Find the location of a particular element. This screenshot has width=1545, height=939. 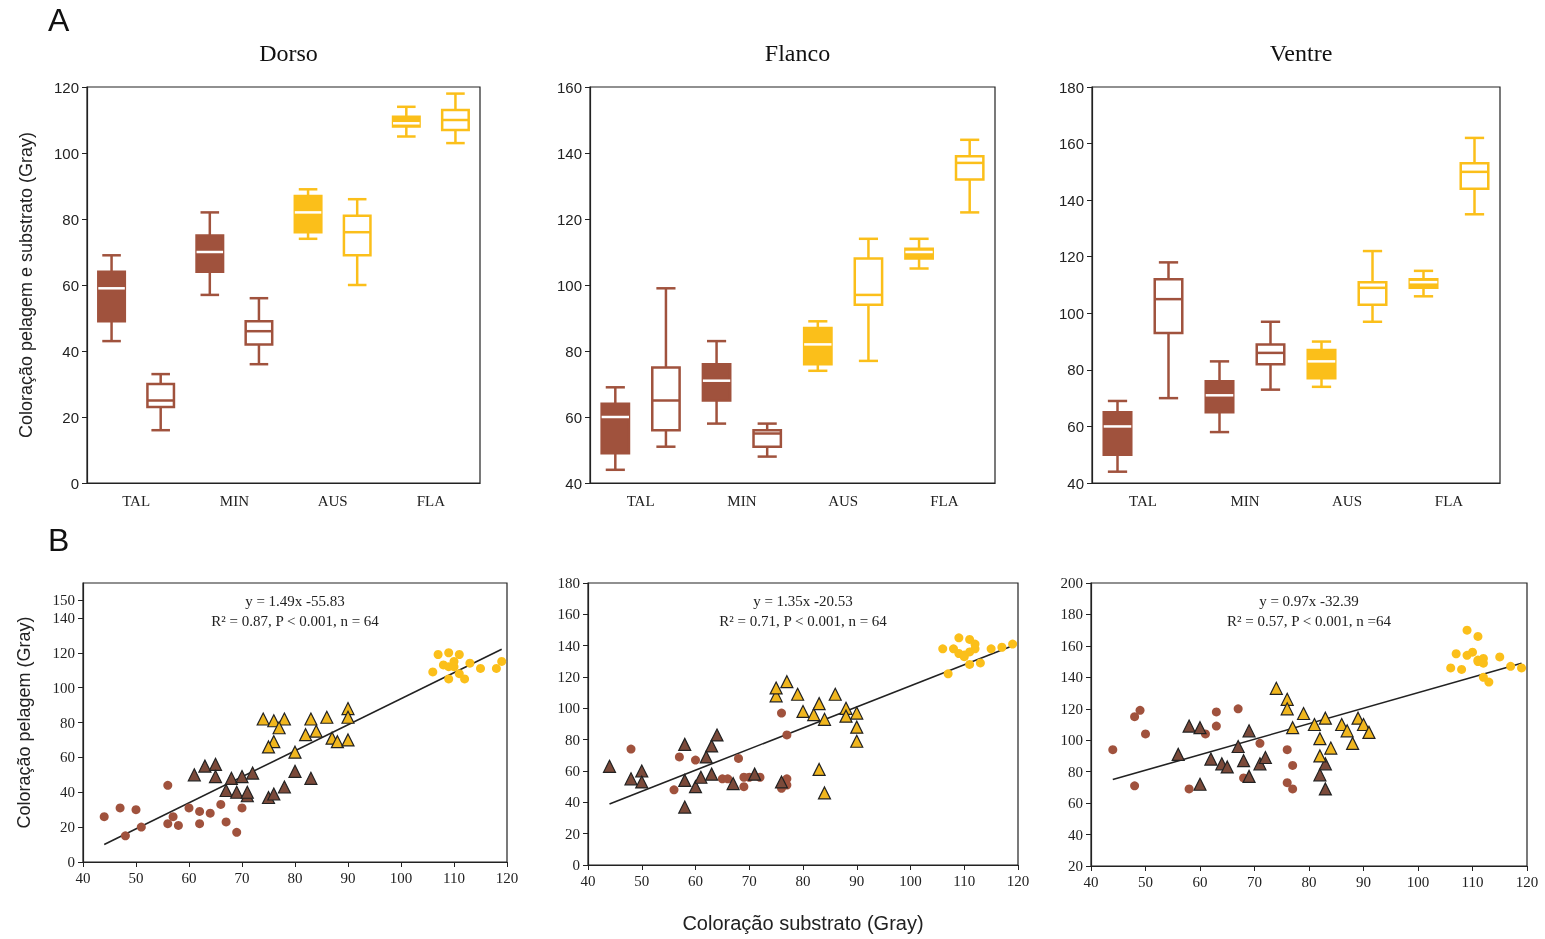

x-axis-title: Coloração substrato (Gray) is located at coordinates (803, 923).